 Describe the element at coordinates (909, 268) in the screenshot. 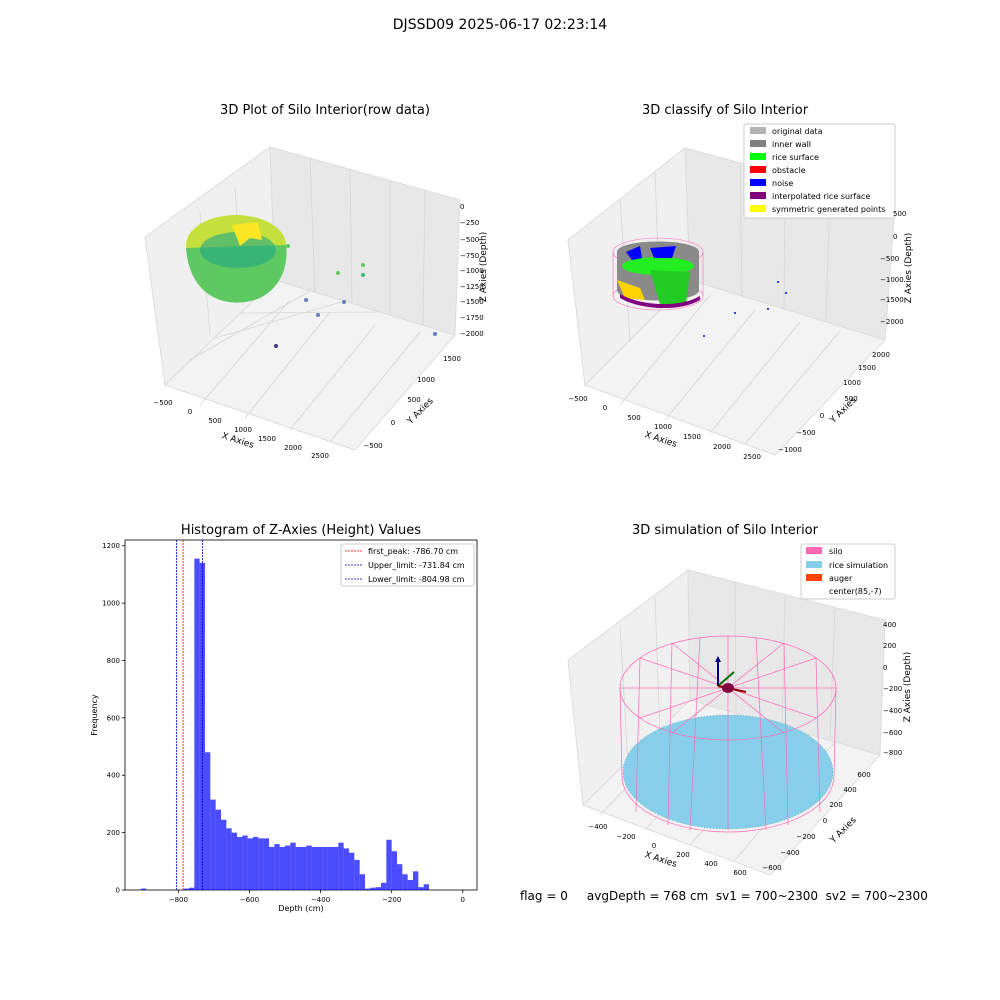

I see `panel2-zlabel: Z Axies (Depth)` at that location.